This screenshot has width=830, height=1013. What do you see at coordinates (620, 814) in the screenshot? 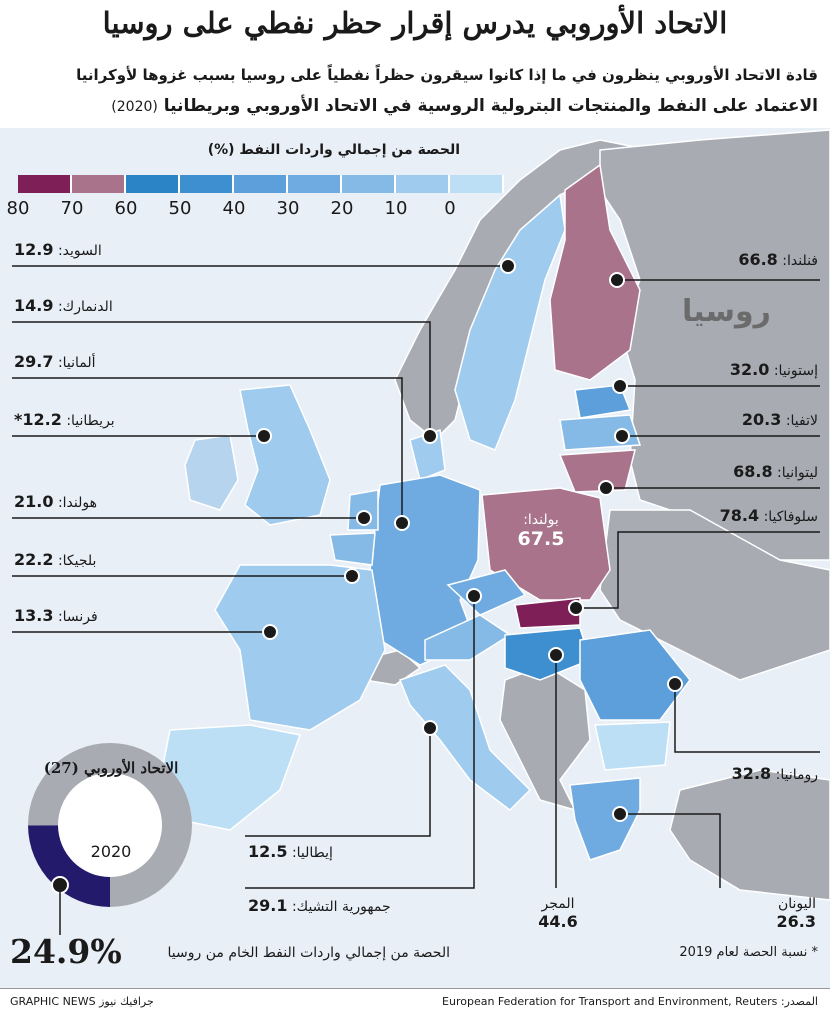
I see `marker-greece` at bounding box center [620, 814].